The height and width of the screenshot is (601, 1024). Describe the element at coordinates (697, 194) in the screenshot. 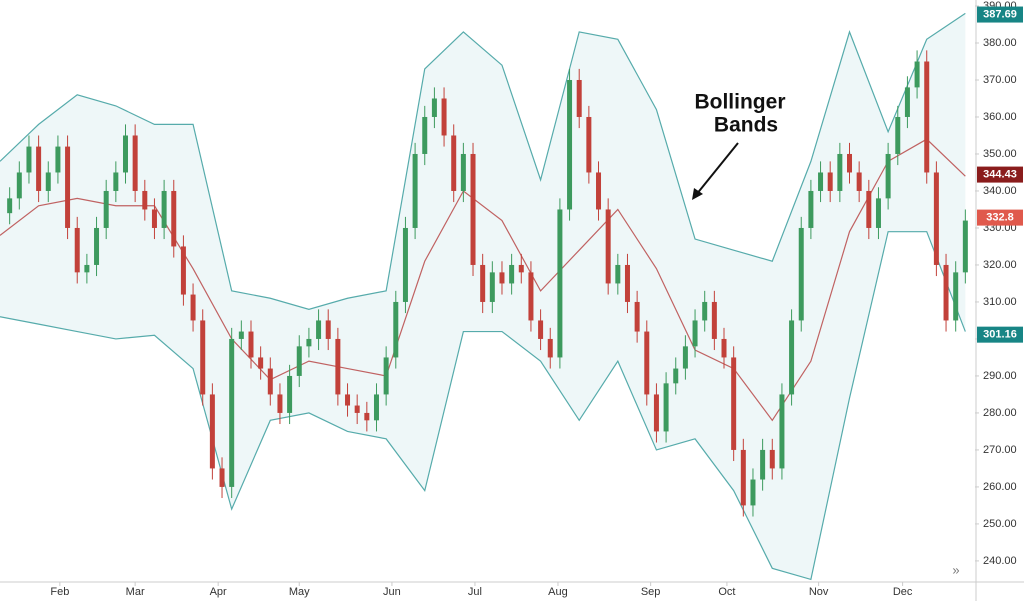

I see `arrow-head` at that location.